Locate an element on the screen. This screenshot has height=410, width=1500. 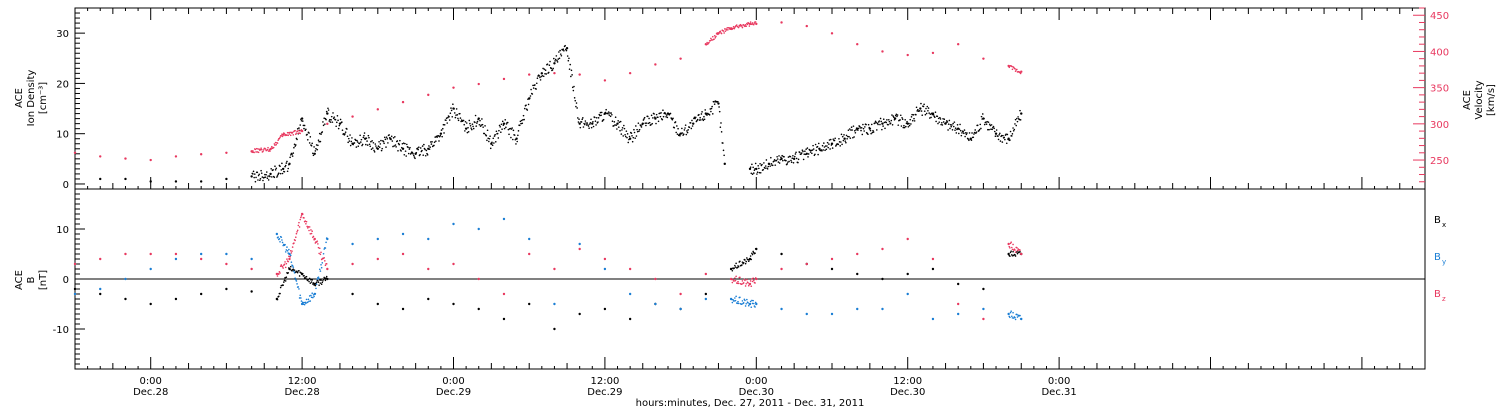
legend-bz: B is located at coordinates (1437, 294).